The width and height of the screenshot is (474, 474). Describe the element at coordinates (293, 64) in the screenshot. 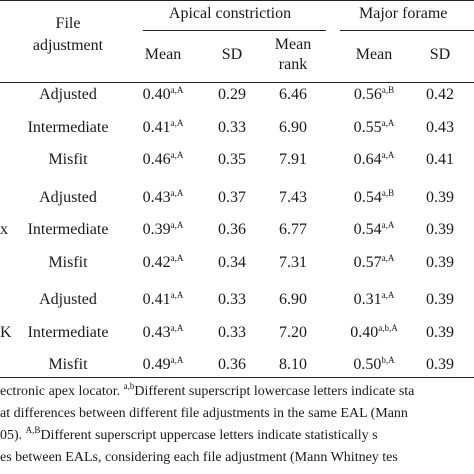

I see `ac-mean-rank-heading-line2: rank` at that location.